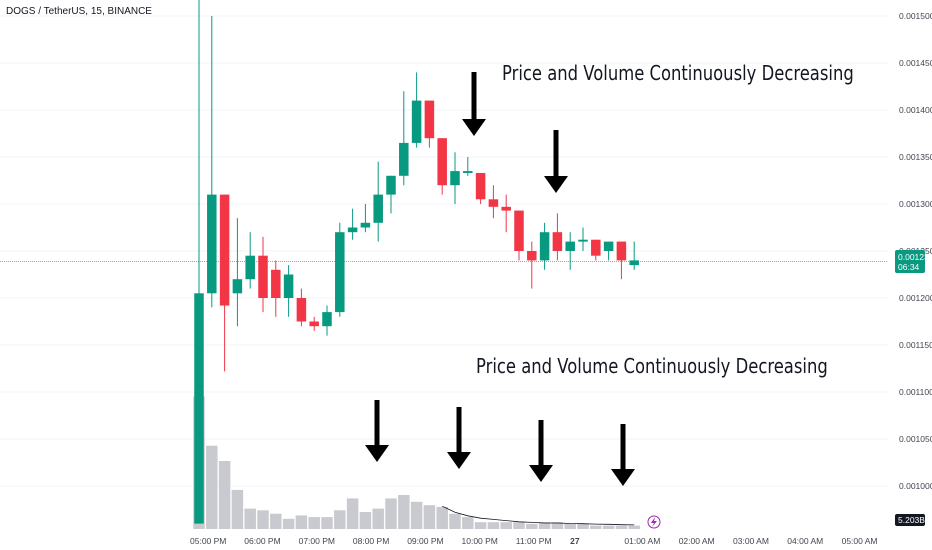 This screenshot has height=550, width=932. What do you see at coordinates (915, 16) in the screenshot?
I see `price-tick-label: 0.0015000` at bounding box center [915, 16].